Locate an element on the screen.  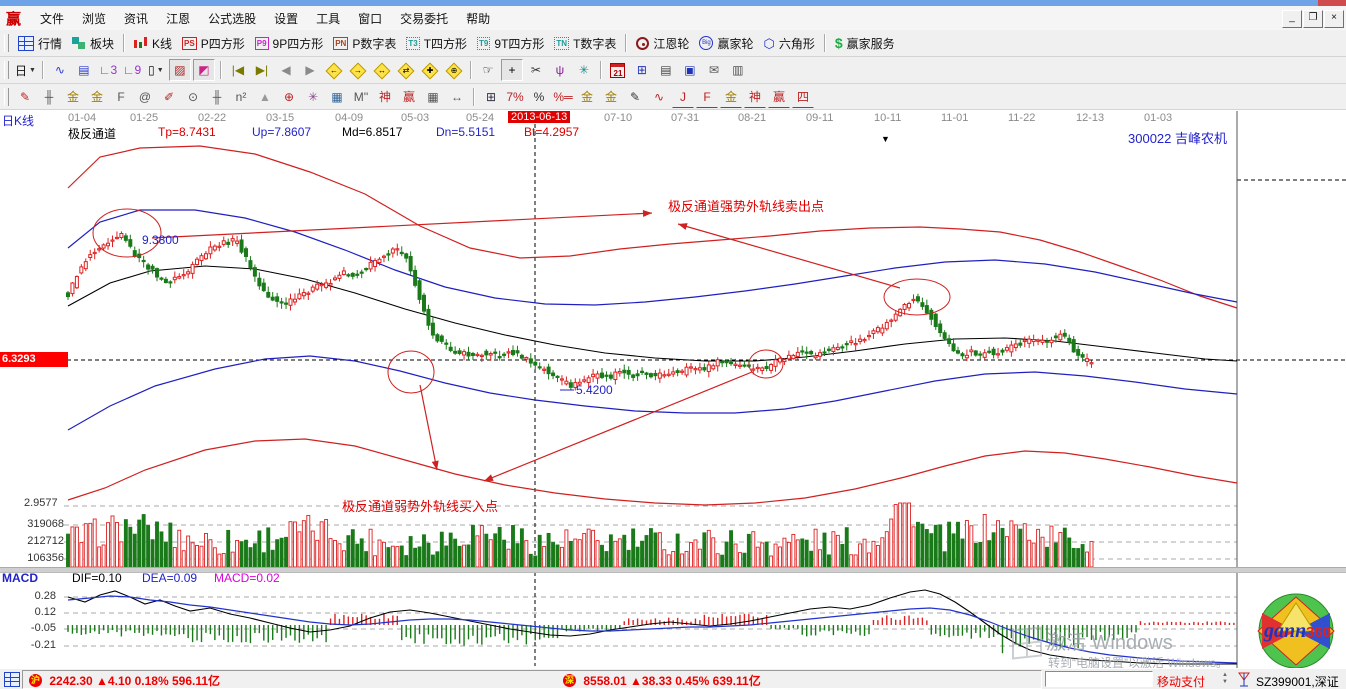
gold-grid-b-button: 金 is located at coordinates (97, 97).